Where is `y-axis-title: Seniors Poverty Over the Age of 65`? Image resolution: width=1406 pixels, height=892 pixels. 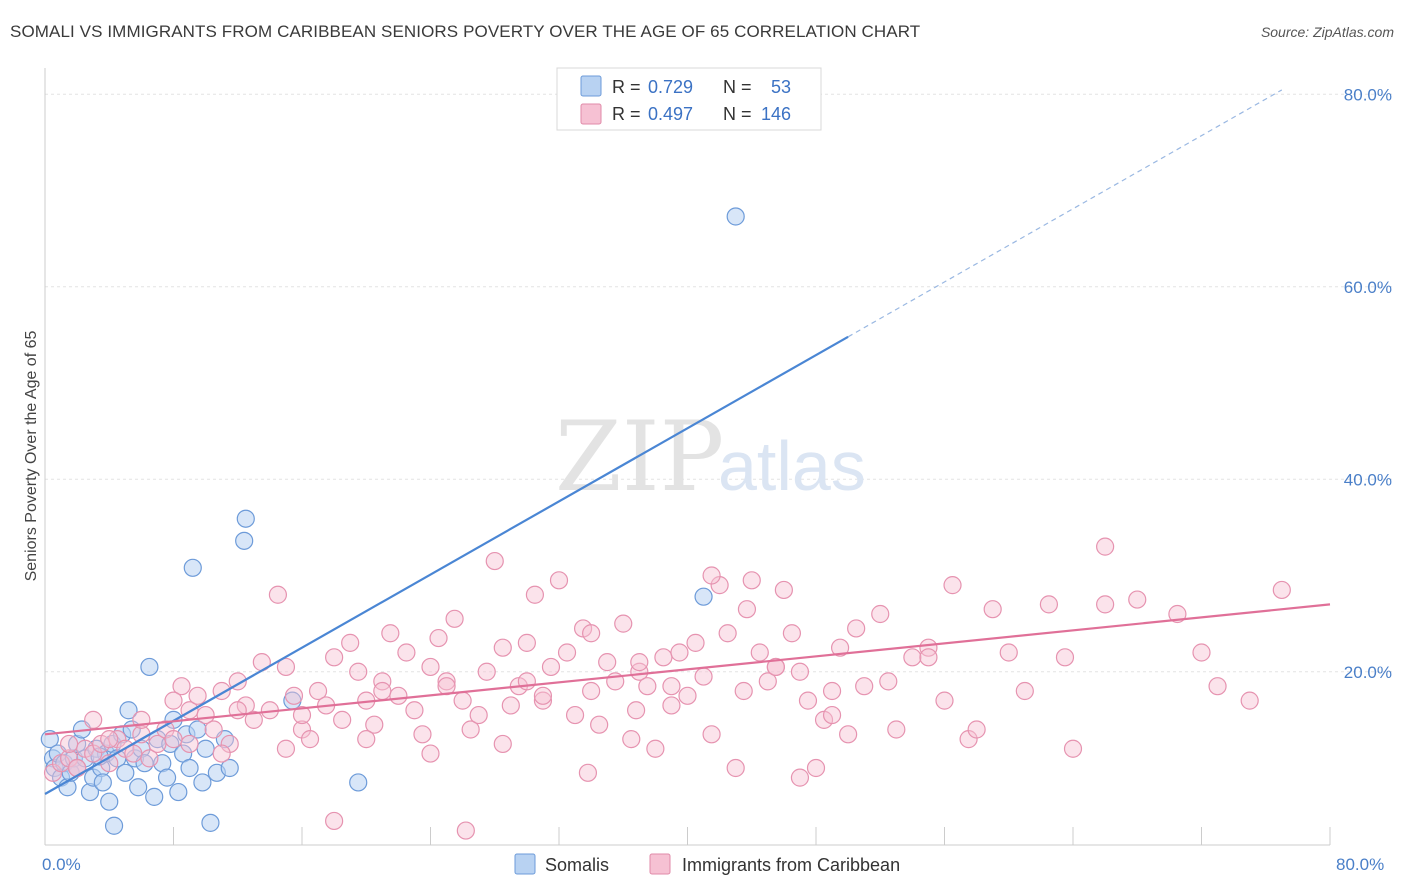
y-axis-title: Seniors Poverty Over the Age of 65 is located at coordinates (31, 456).